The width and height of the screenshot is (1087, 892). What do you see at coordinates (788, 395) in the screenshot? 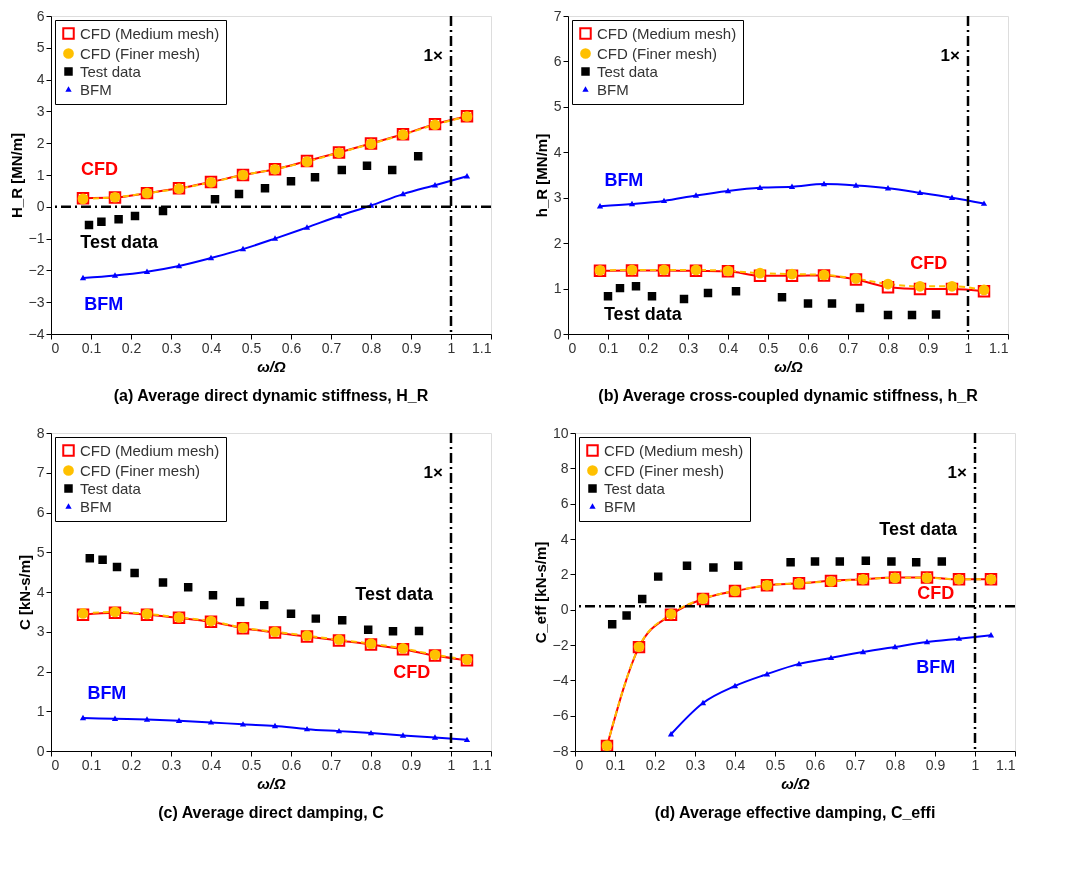
I see `text: (b) Average cross-coupled dynamic stiffness, h_R` at bounding box center [788, 395].